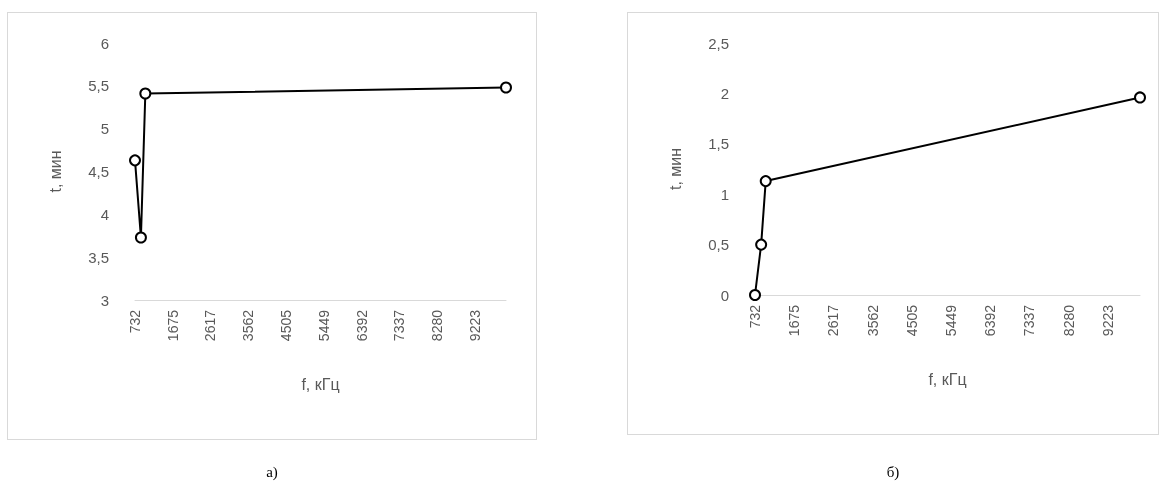  I want to click on y-tick-label: 2,5, so click(718, 43).